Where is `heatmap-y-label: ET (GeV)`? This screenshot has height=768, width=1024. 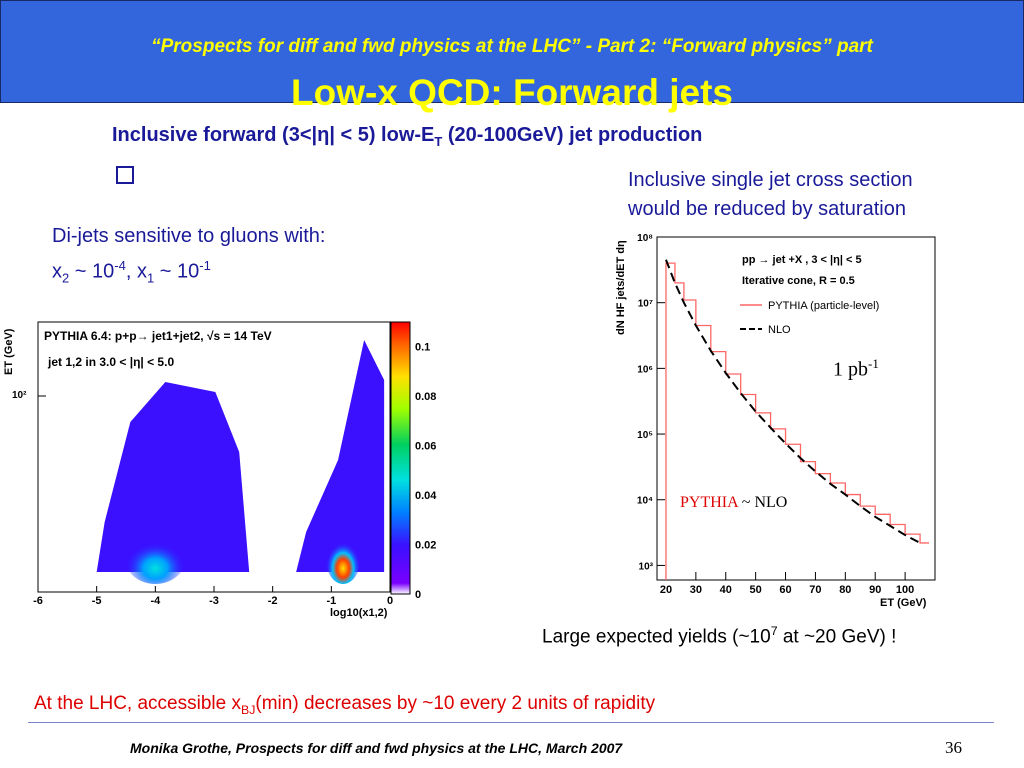
heatmap-y-label: ET (GeV) is located at coordinates (9, 351).